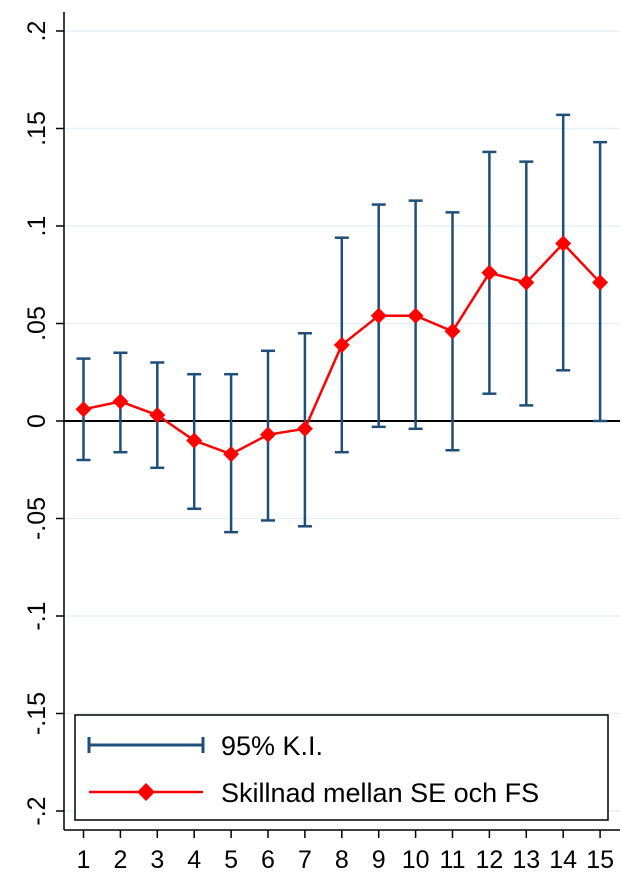 The width and height of the screenshot is (622, 878). I want to click on y-tick-label: -.15, so click(37, 713).